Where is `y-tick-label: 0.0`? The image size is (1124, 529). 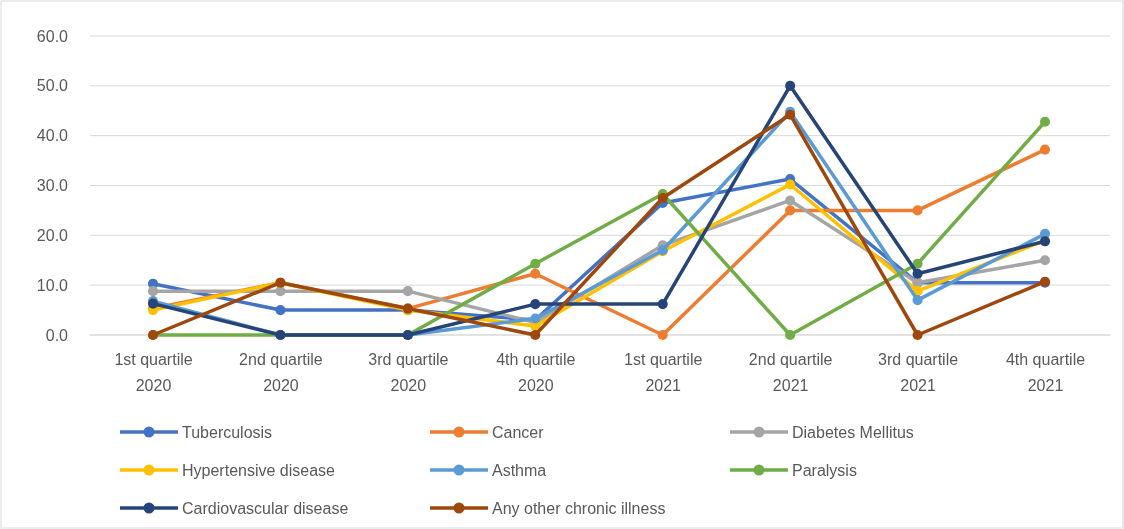 y-tick-label: 0.0 is located at coordinates (57, 335).